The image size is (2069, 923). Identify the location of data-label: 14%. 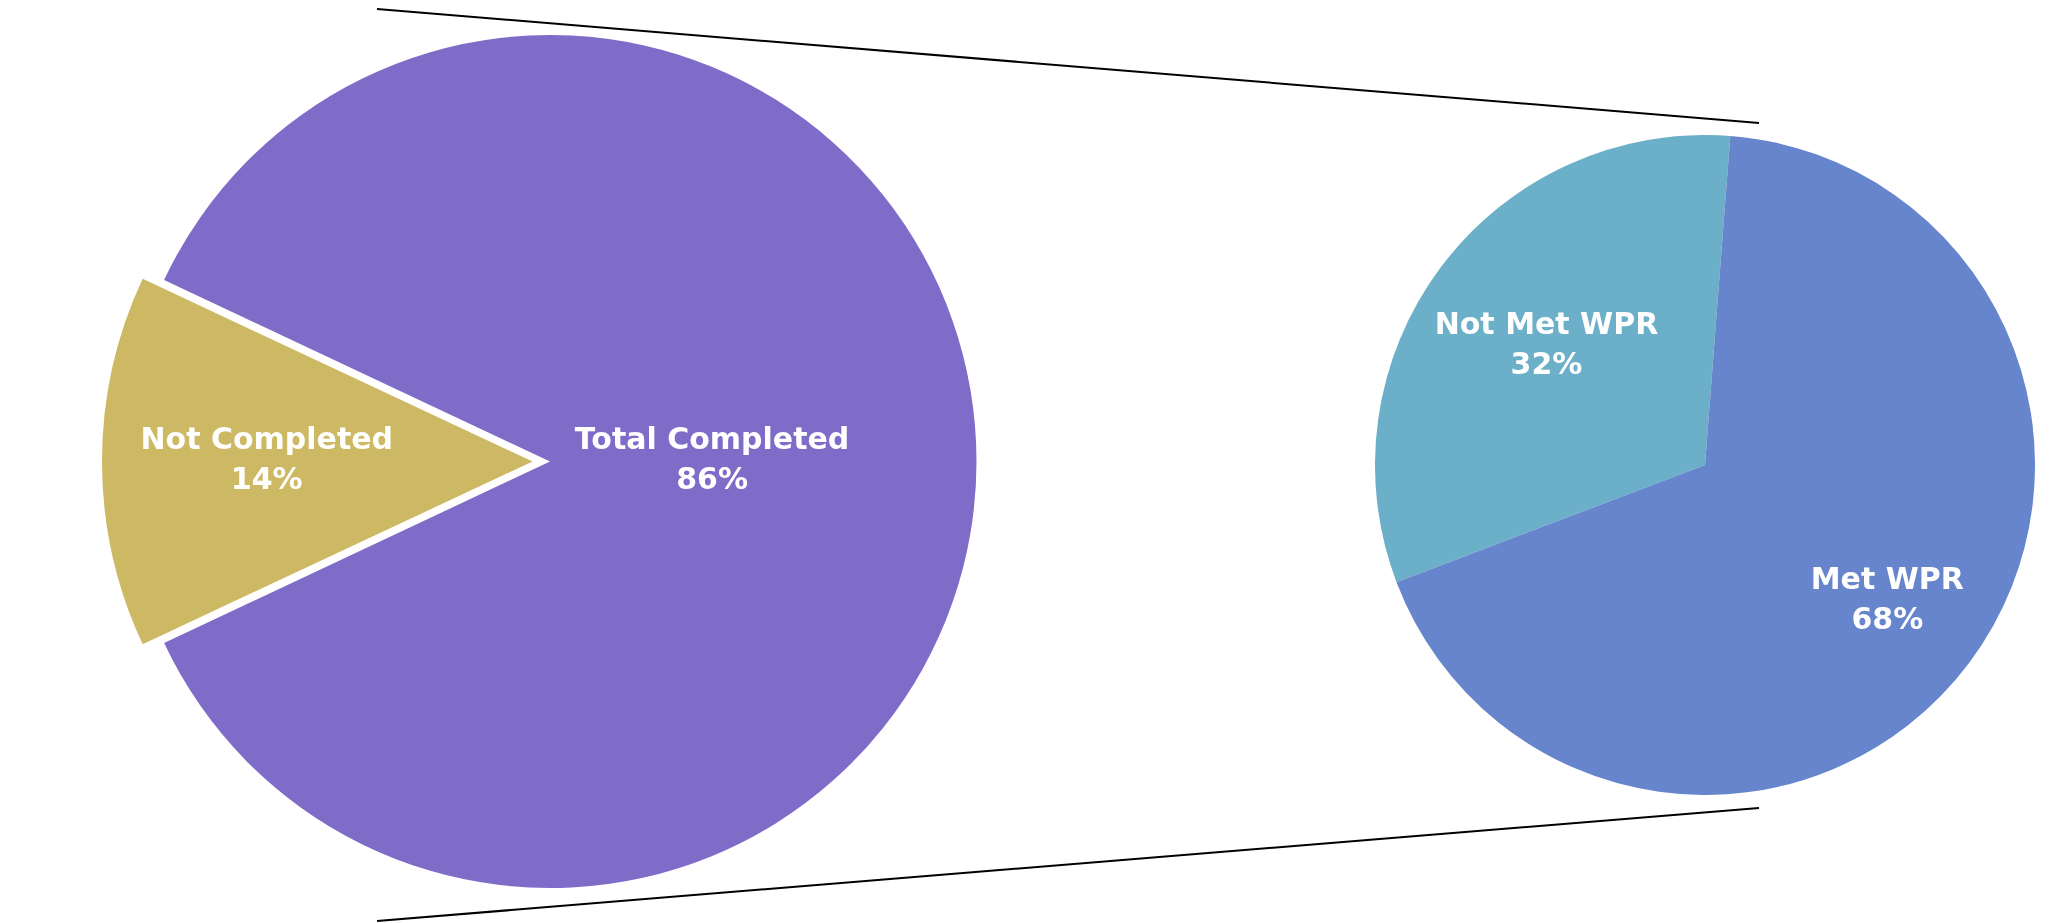
(266, 479).